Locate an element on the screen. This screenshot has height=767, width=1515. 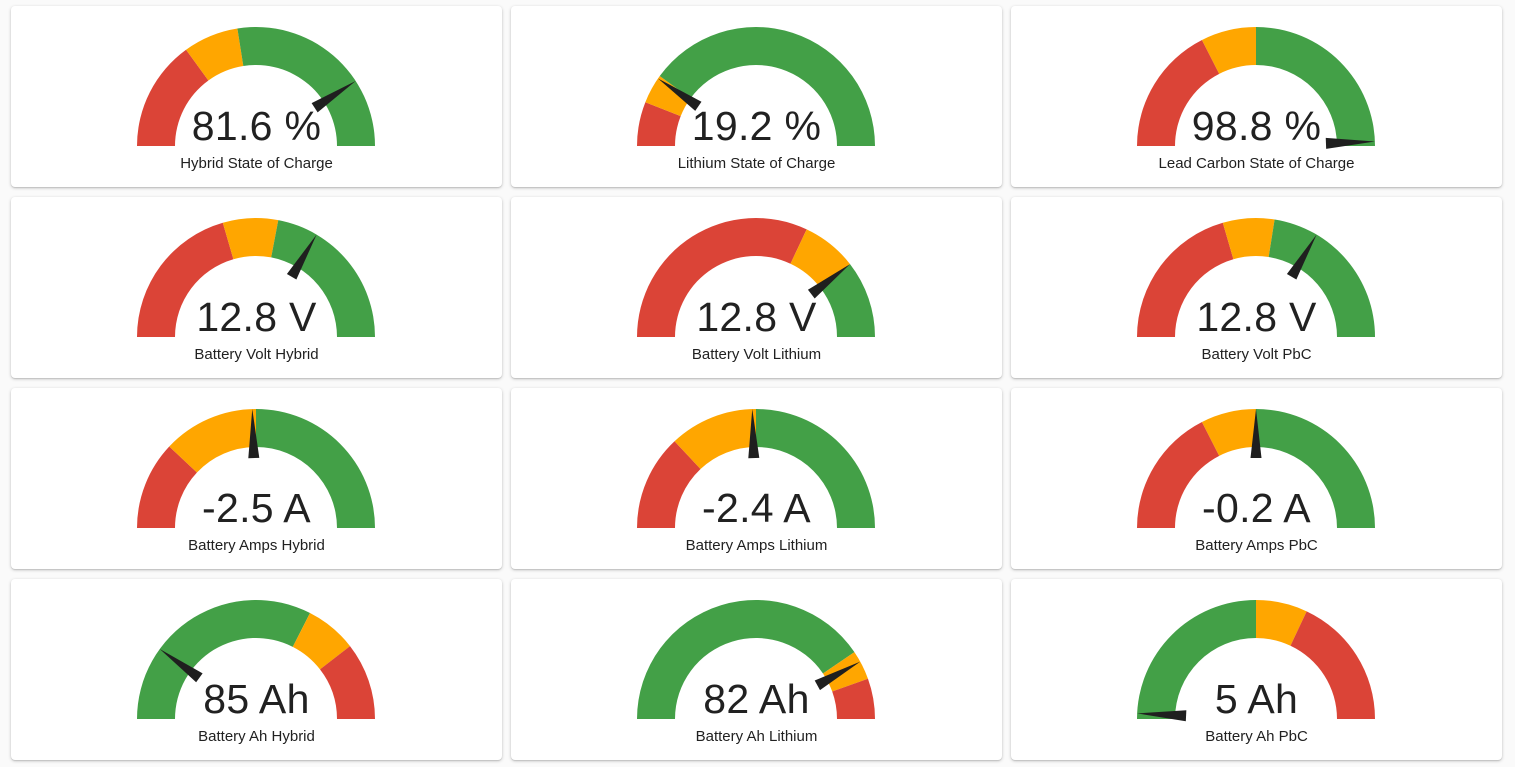
gauge-amps-lithium is located at coordinates (756, 468).